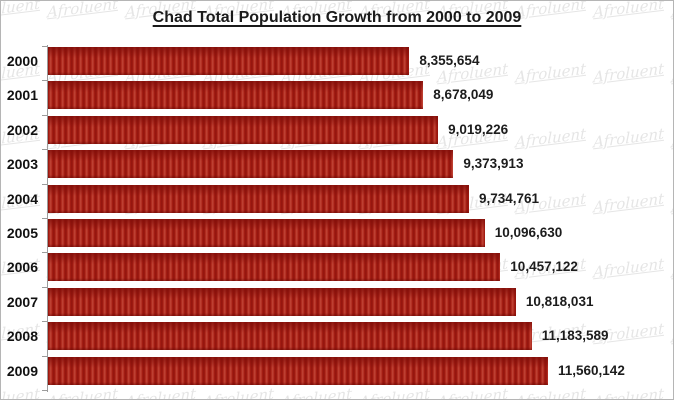 This screenshot has width=674, height=400. I want to click on chart-row: 2004 9,734,761, so click(337, 201).